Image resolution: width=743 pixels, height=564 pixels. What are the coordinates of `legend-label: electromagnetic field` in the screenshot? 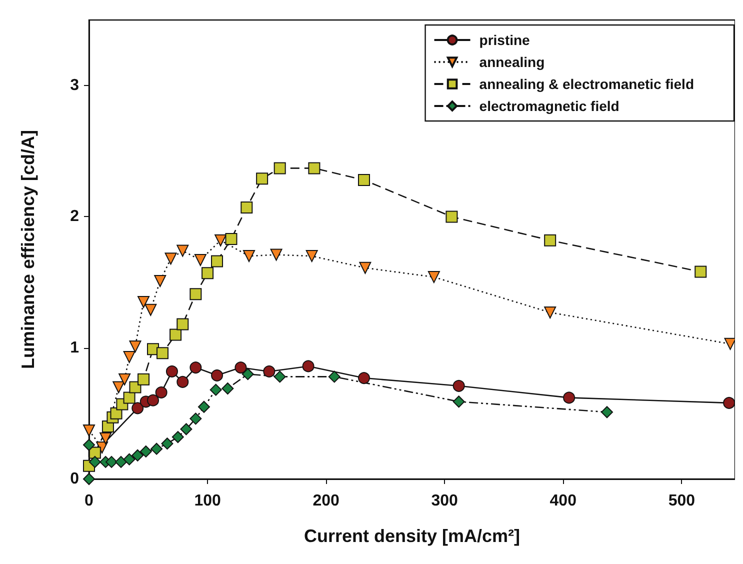 It's located at (549, 106).